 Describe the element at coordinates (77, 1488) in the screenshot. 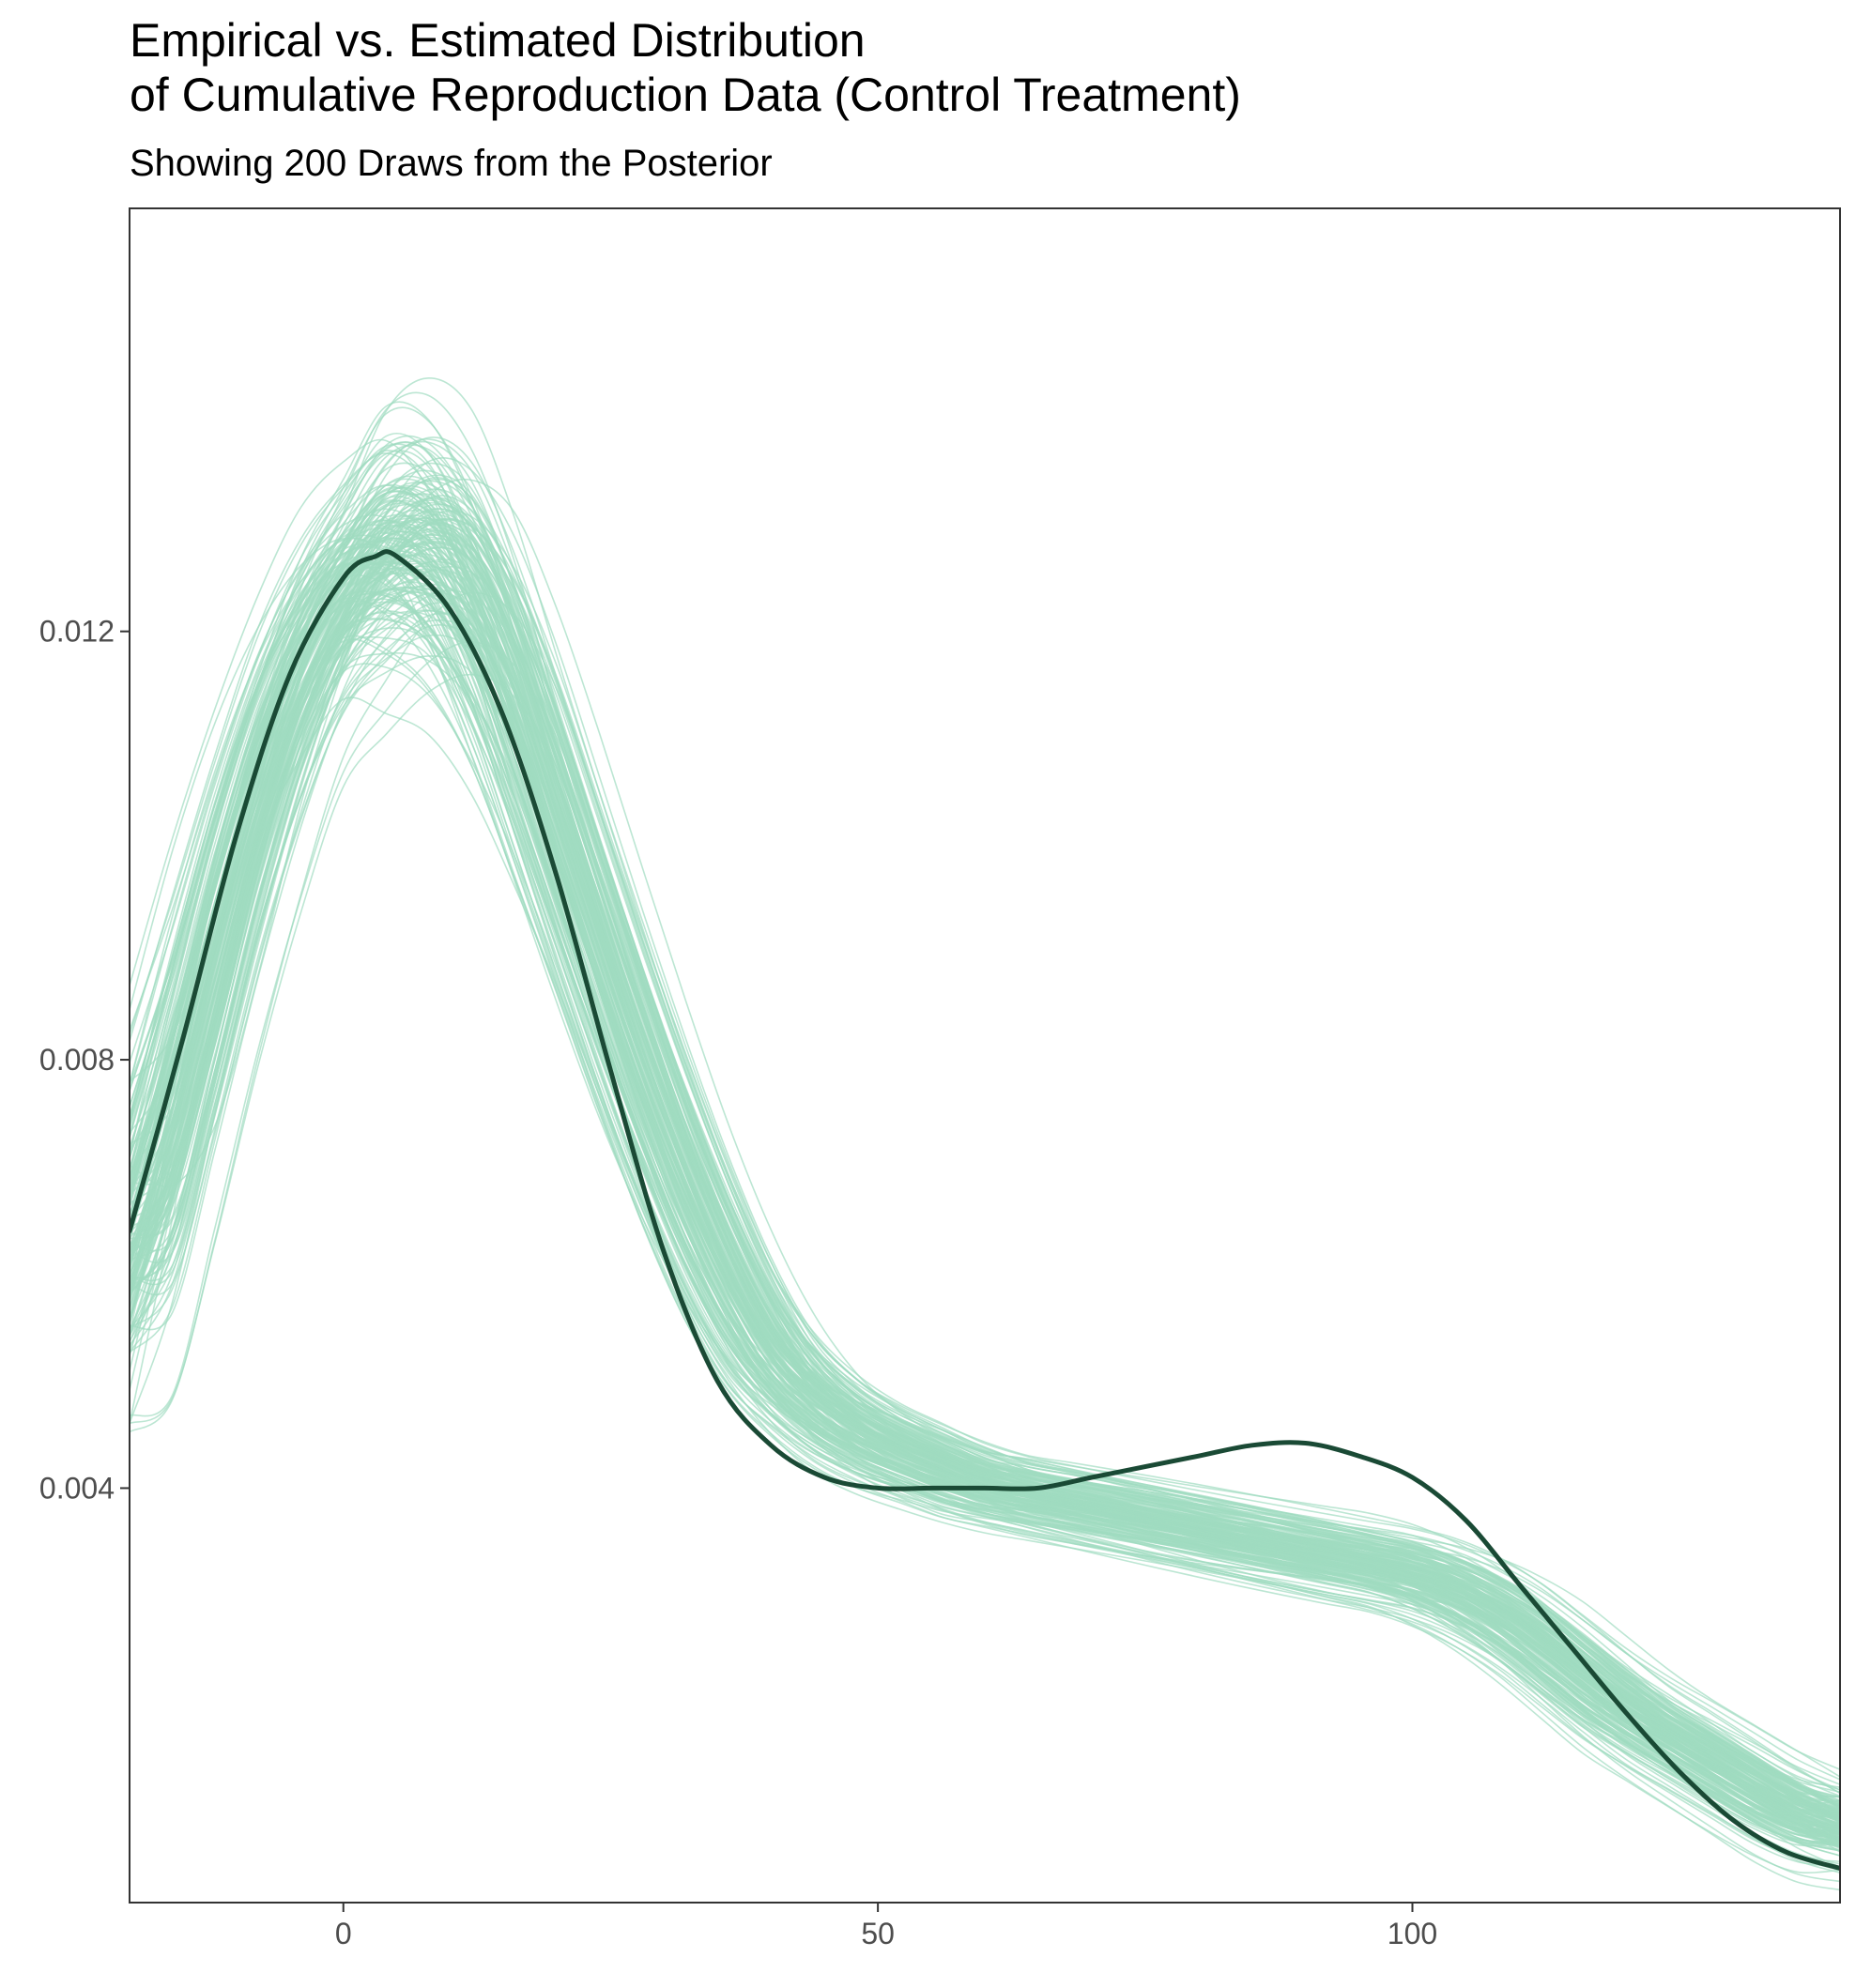

I see `y-tick-label: 0.004` at that location.